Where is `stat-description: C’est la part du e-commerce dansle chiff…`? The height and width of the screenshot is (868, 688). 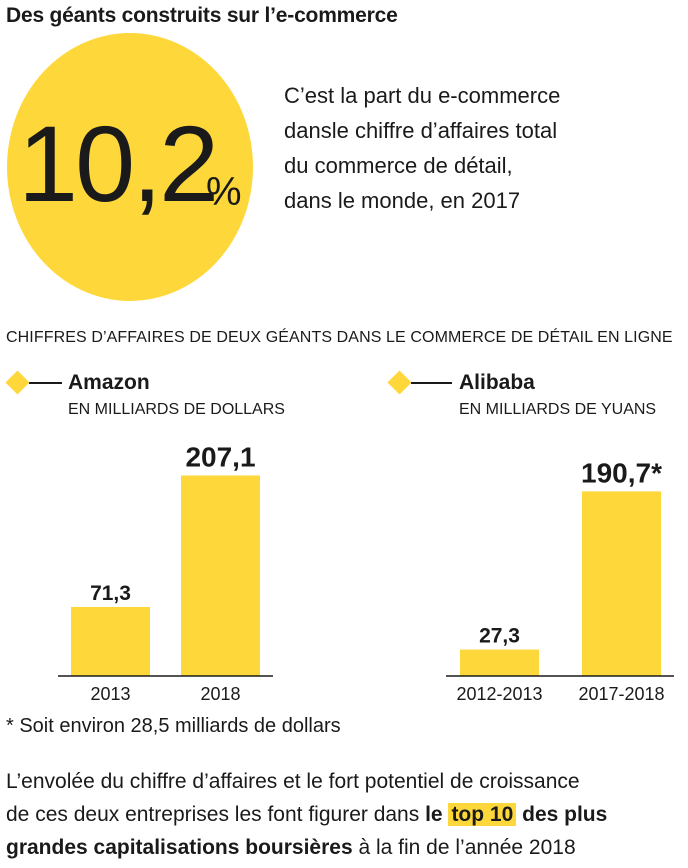 stat-description: C’est la part du e-commerce dansle chiff… is located at coordinates (449, 148).